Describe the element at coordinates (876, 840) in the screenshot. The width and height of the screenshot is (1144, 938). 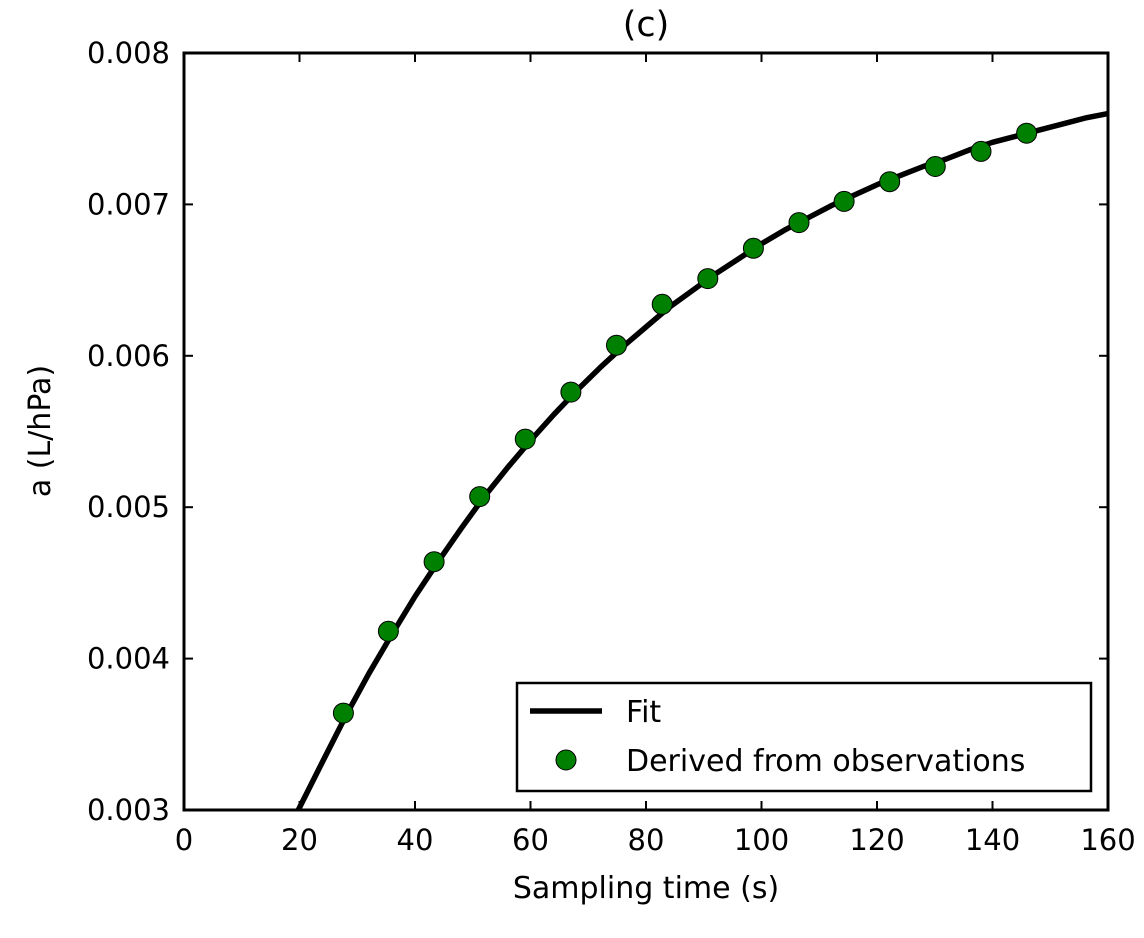
I see `x-tick-label: 120` at that location.